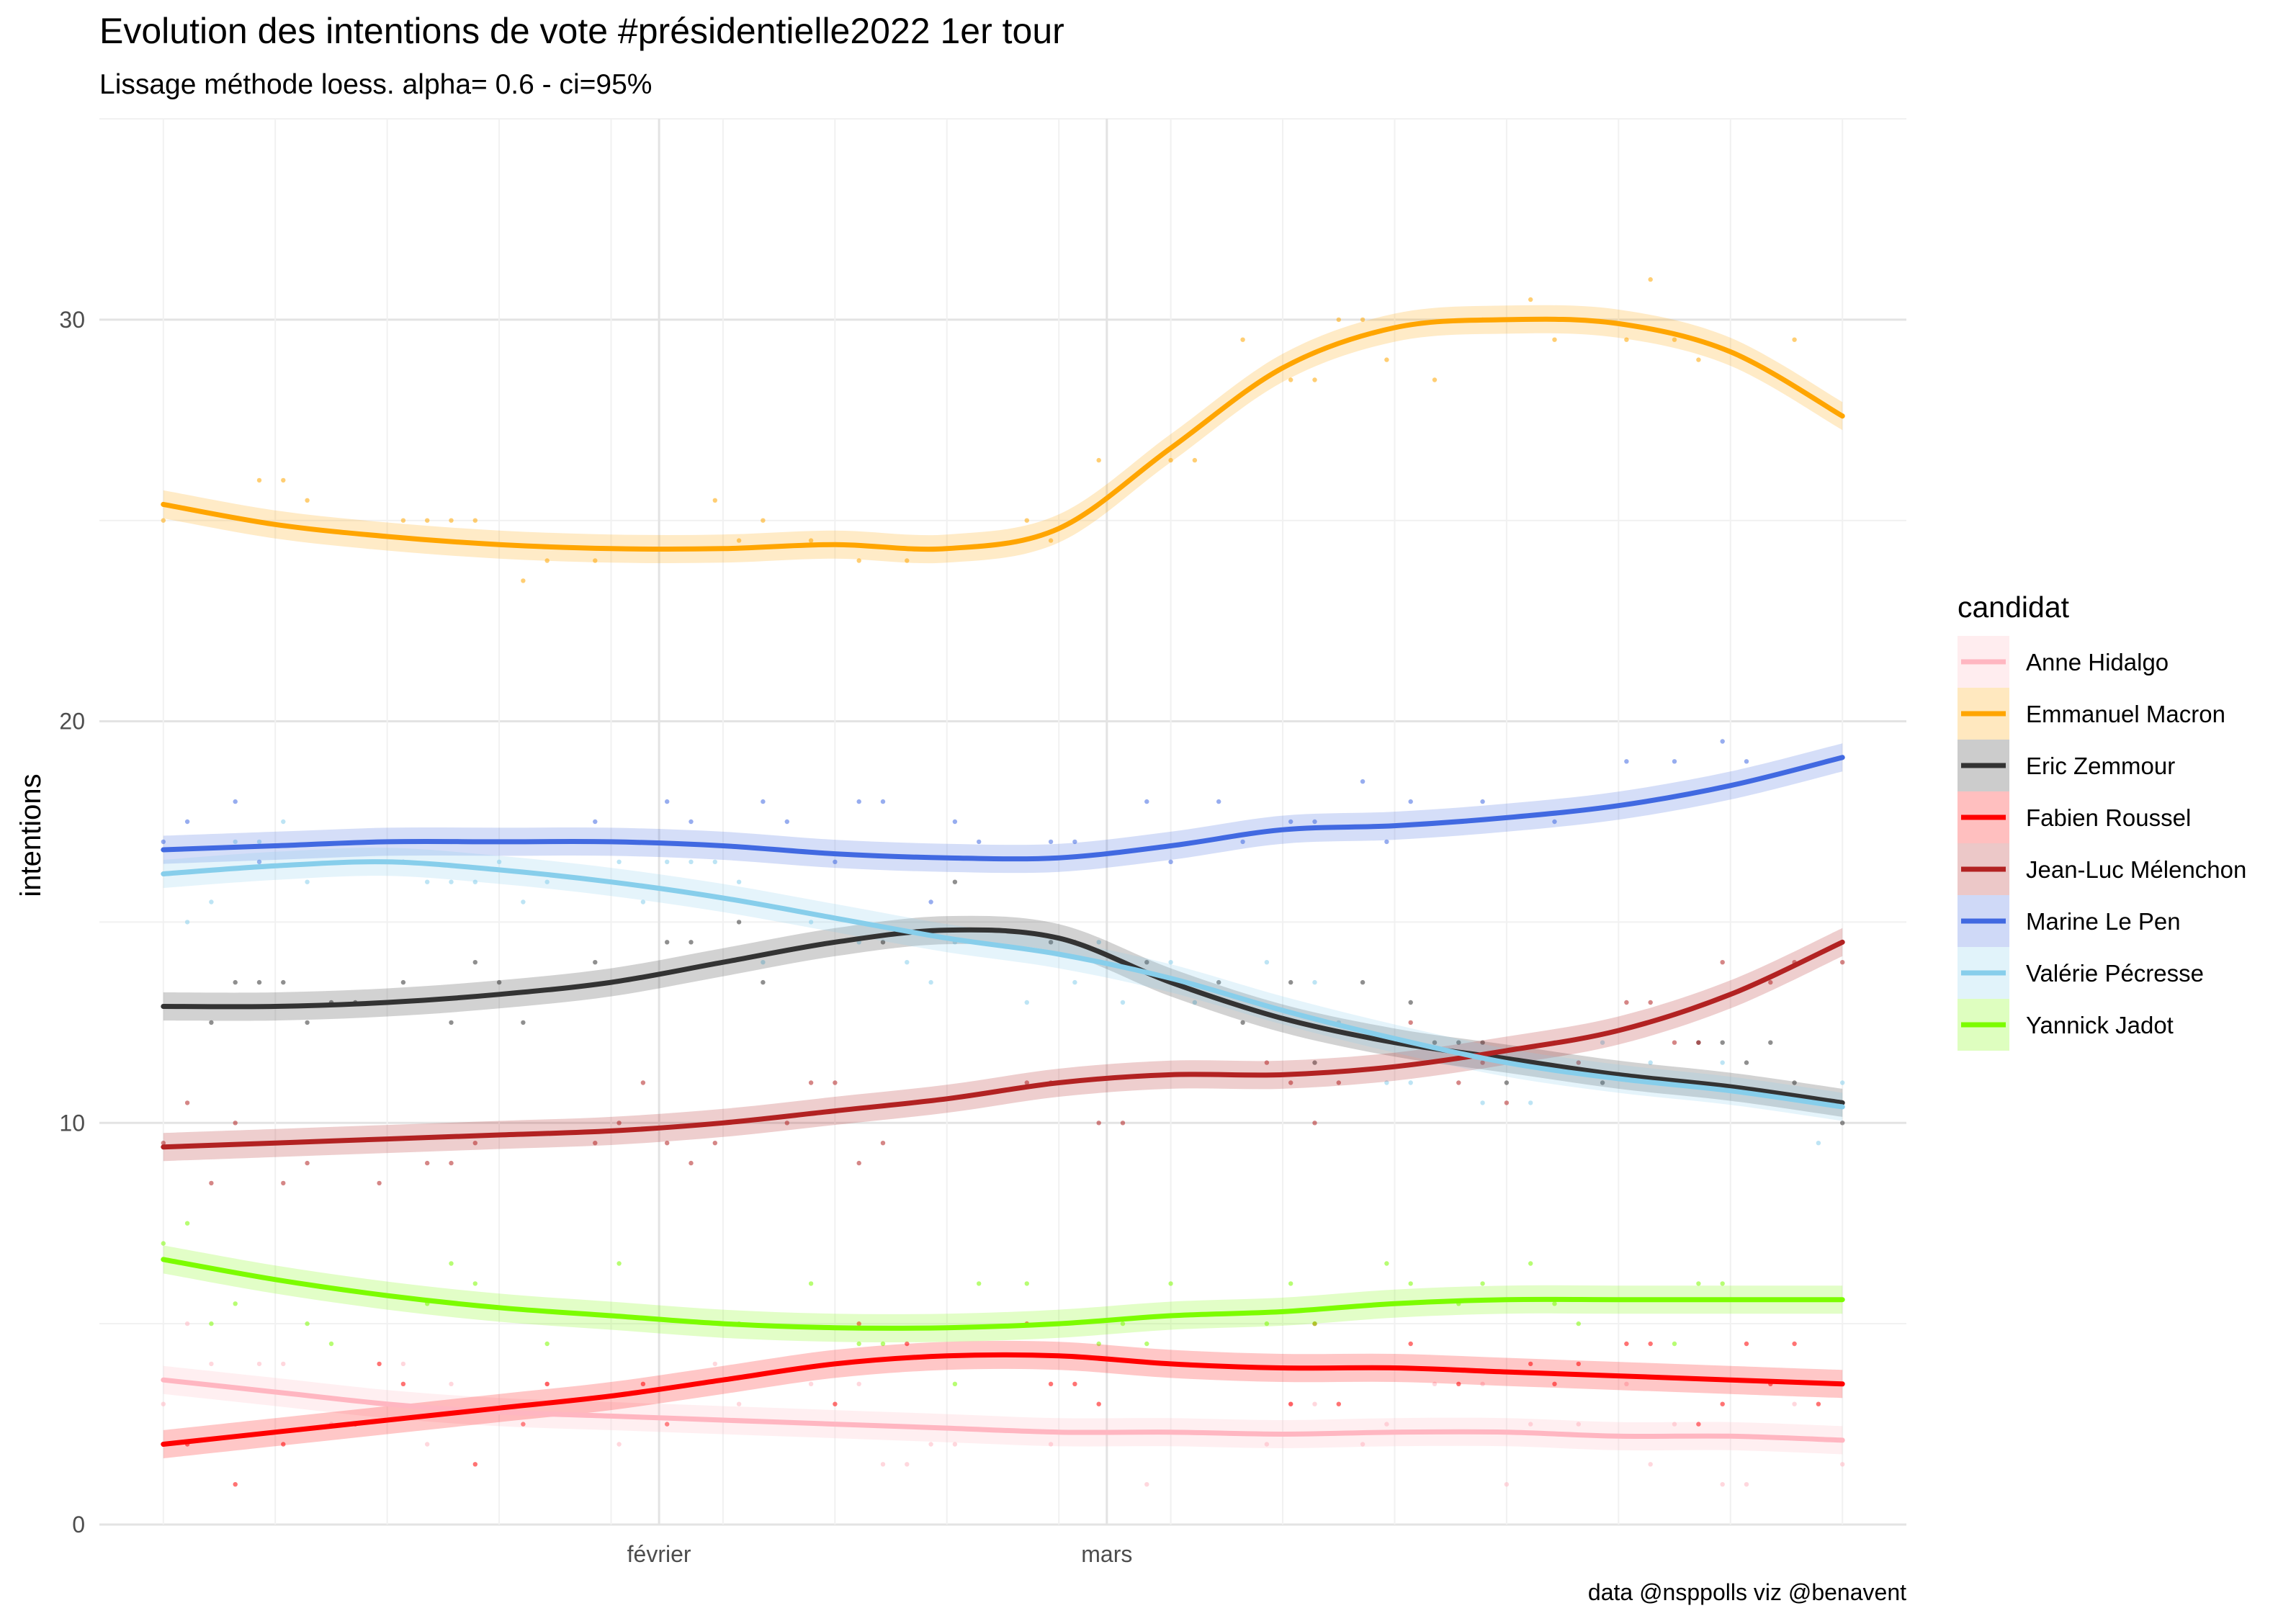 This screenshot has width=2296, height=1616. I want to click on y-tick-label: 10, so click(72, 1123).